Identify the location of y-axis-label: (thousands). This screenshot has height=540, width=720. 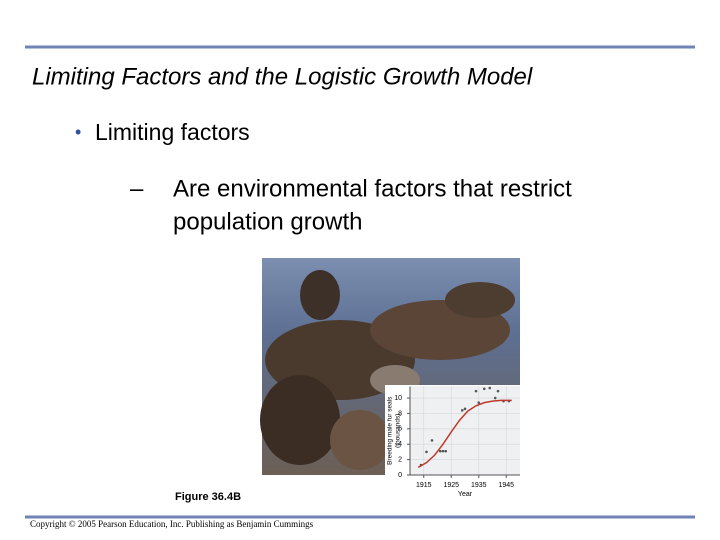
(398, 431).